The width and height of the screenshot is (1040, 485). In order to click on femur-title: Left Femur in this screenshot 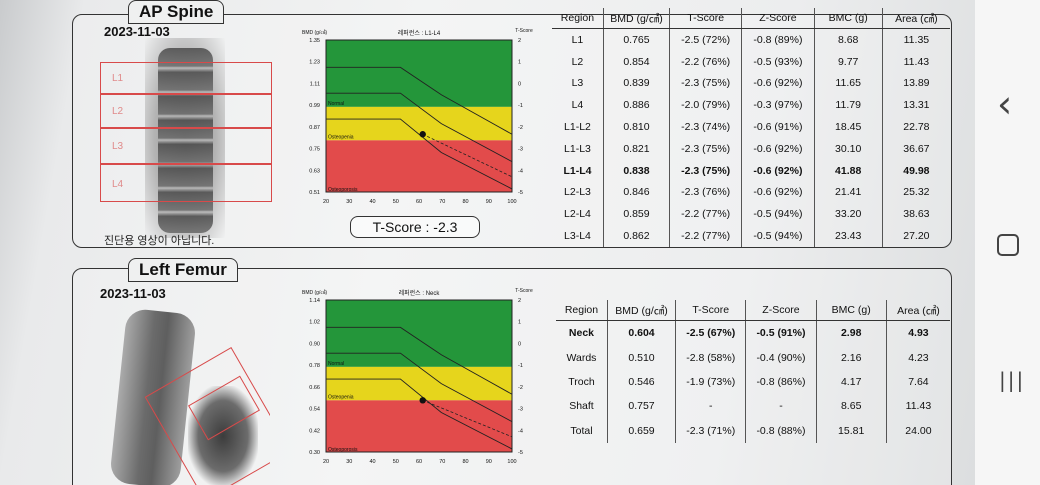, I will do `click(183, 270)`.